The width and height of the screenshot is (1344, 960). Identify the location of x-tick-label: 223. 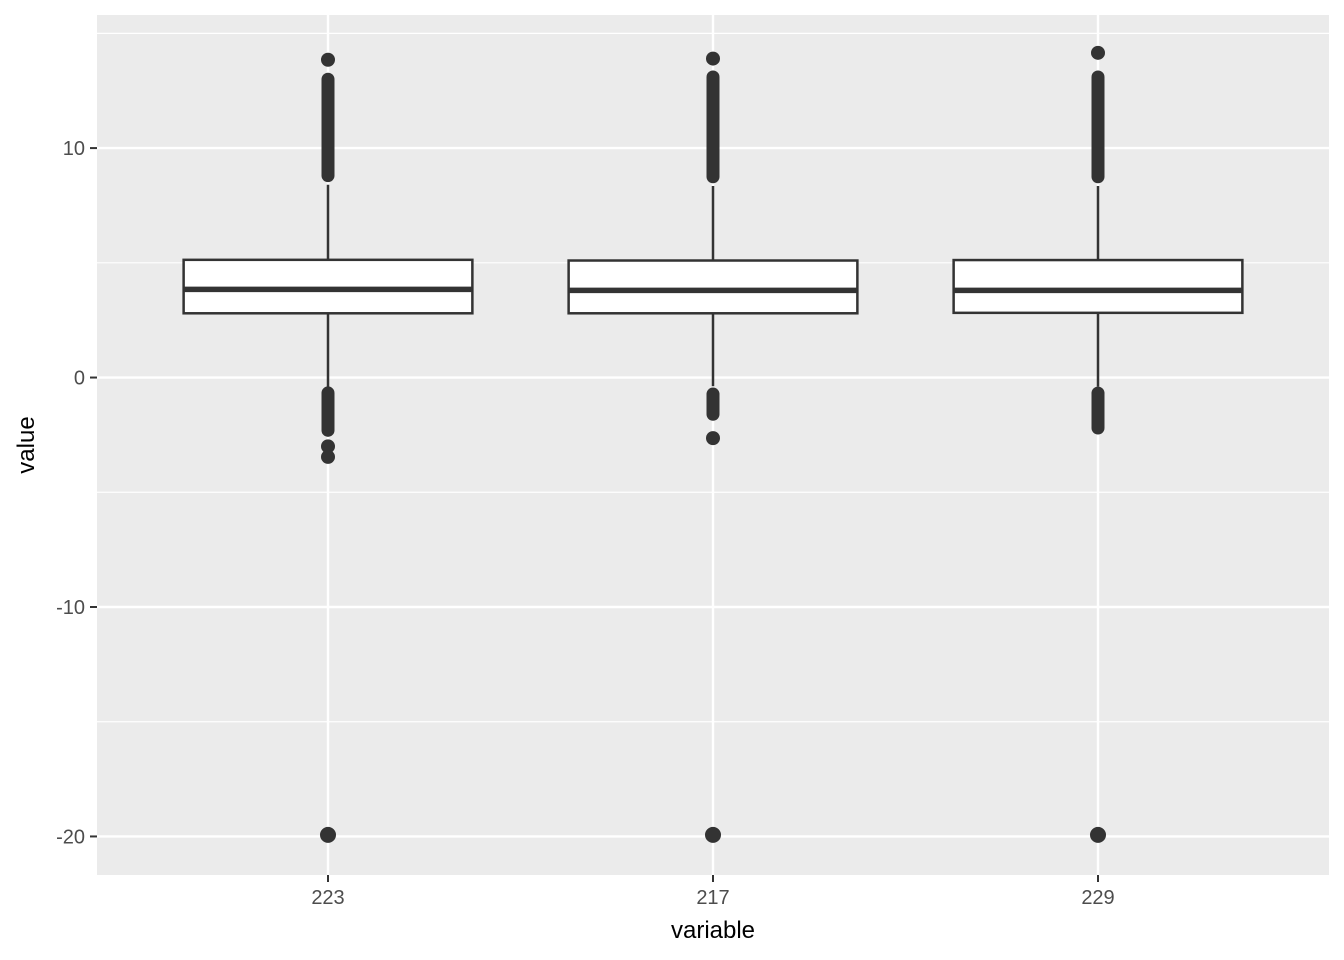
(327, 898).